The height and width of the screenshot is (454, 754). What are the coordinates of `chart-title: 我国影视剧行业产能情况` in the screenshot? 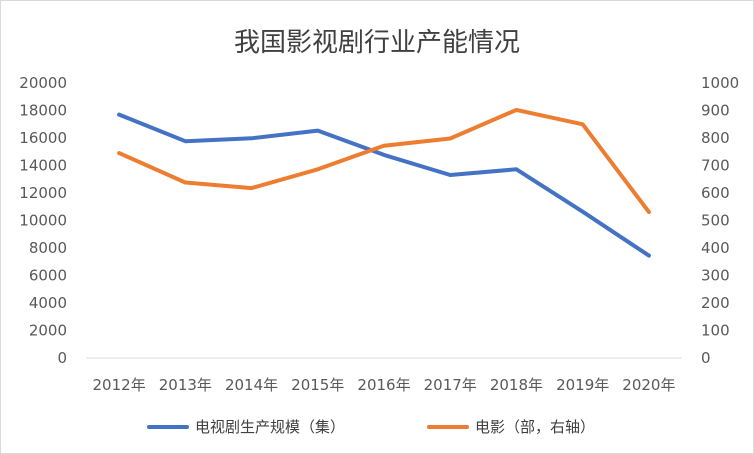 It's located at (377, 43).